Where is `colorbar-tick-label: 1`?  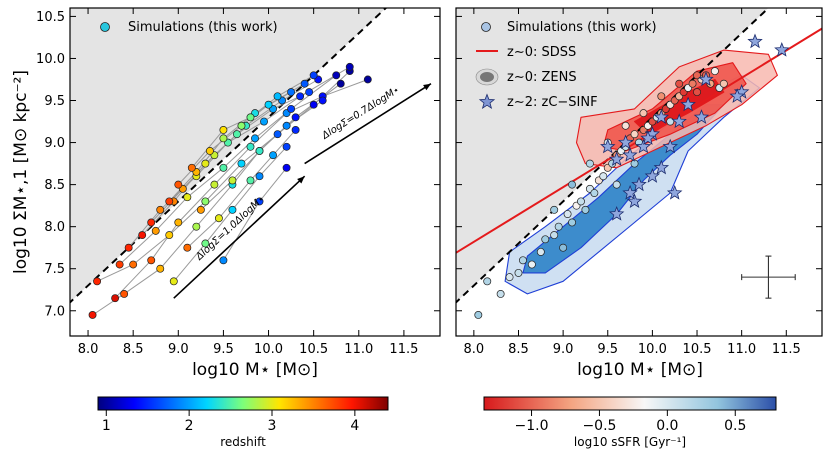
colorbar-tick-label: 1 is located at coordinates (106, 426).